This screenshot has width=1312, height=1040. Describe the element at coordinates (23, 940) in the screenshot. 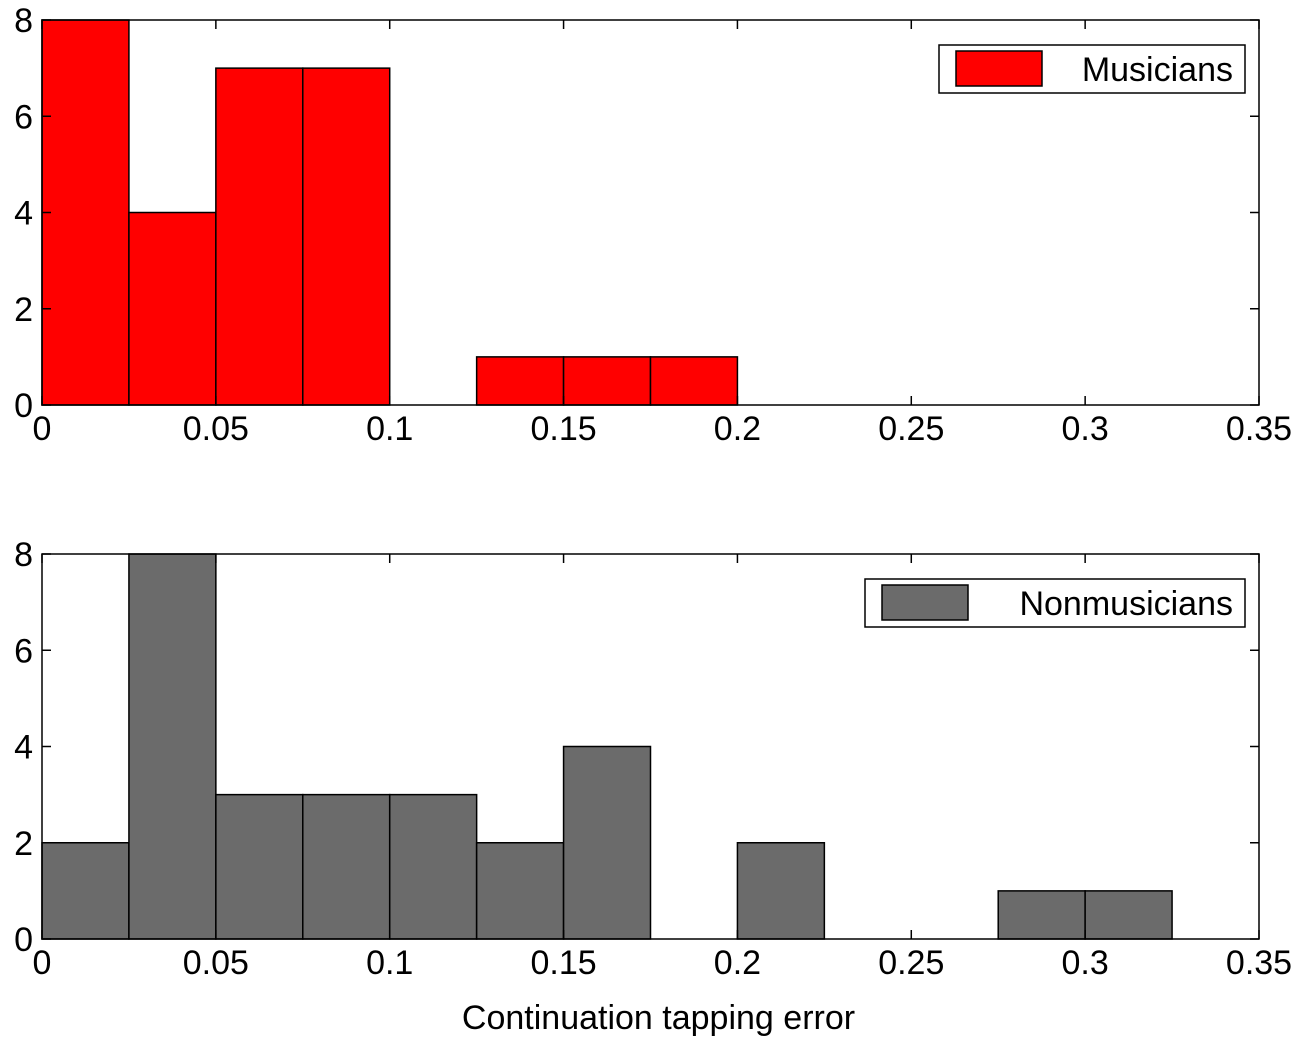

I see `panel2-ytick-label-0: 0` at that location.